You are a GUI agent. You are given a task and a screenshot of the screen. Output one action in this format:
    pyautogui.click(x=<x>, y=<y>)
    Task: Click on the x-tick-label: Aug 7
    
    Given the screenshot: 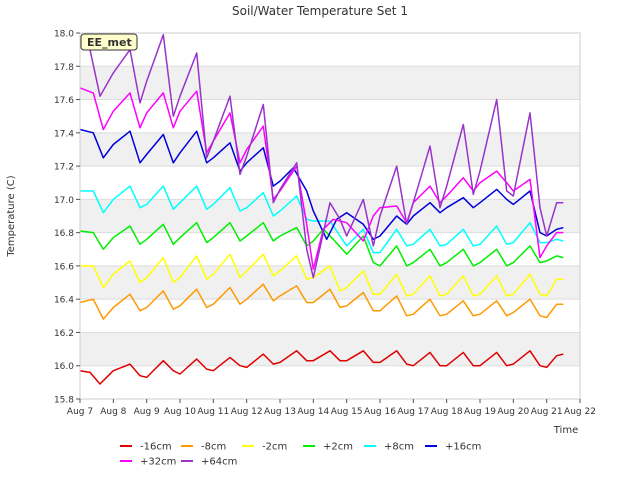 What is the action you would take?
    pyautogui.click(x=80, y=412)
    